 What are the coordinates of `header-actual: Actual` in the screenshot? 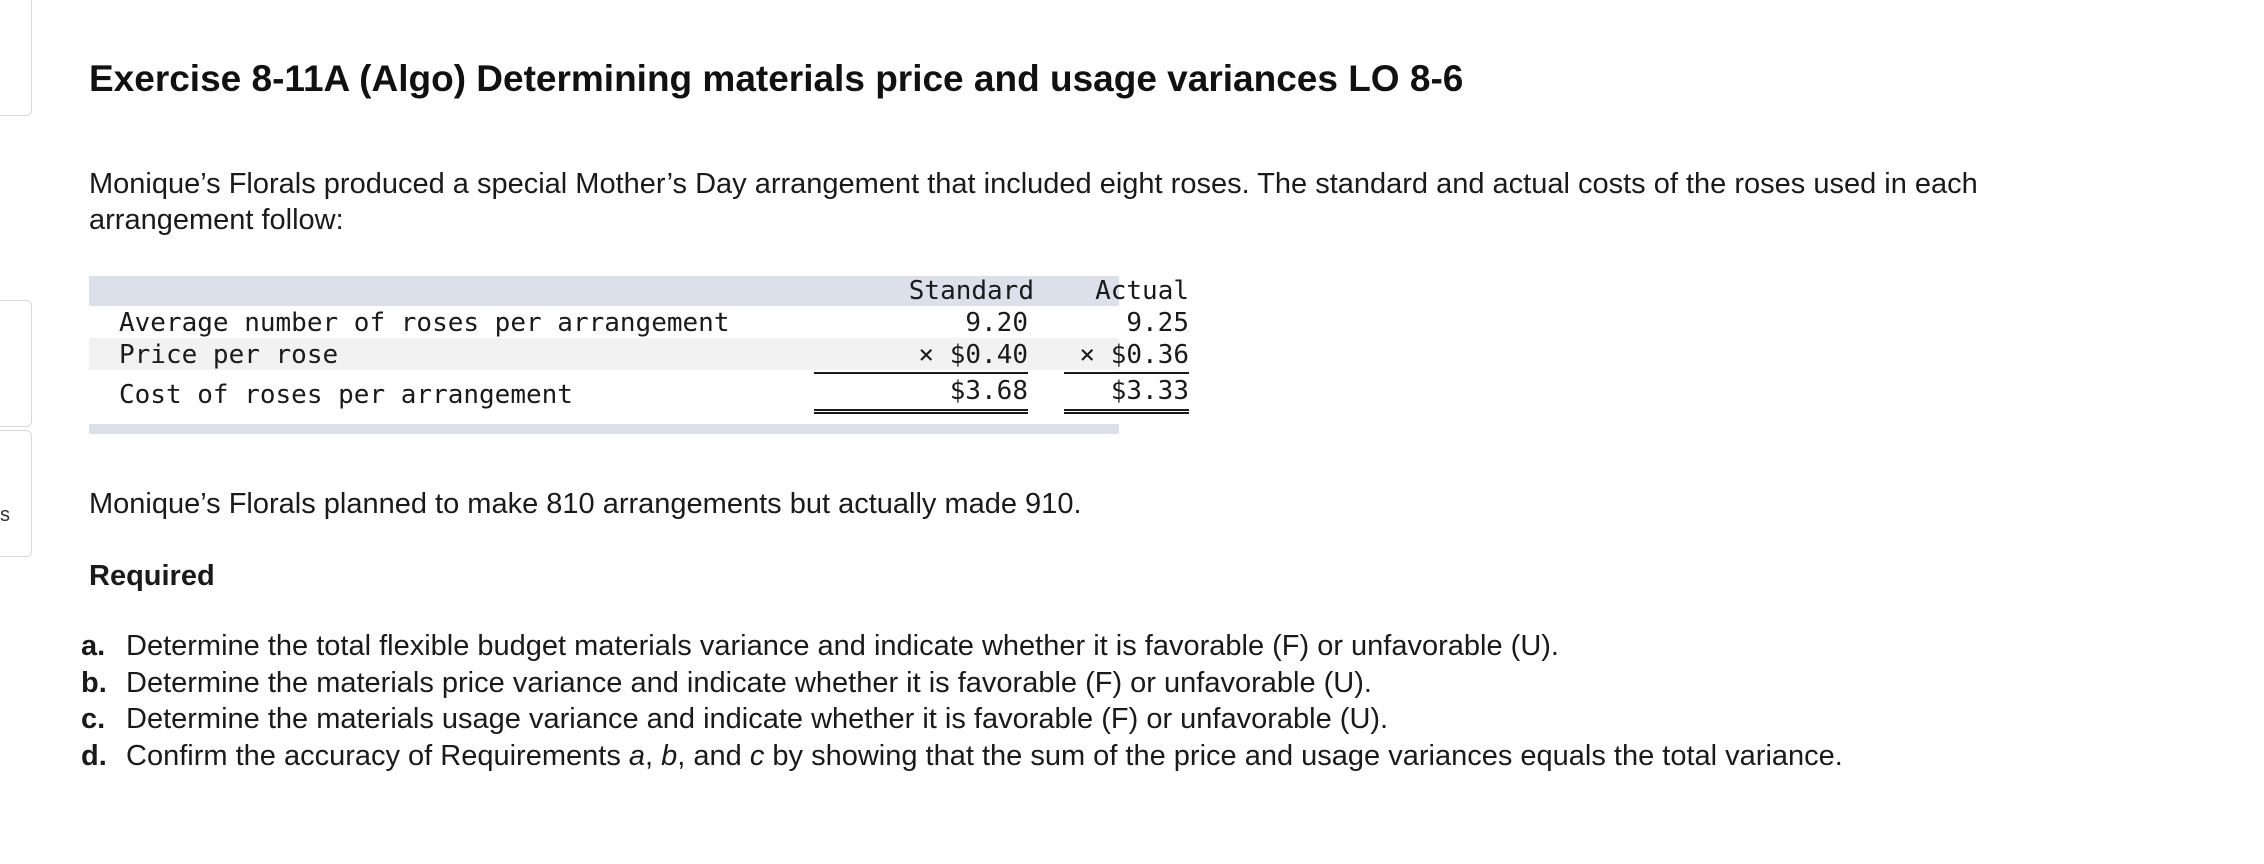 It's located at (1142, 291).